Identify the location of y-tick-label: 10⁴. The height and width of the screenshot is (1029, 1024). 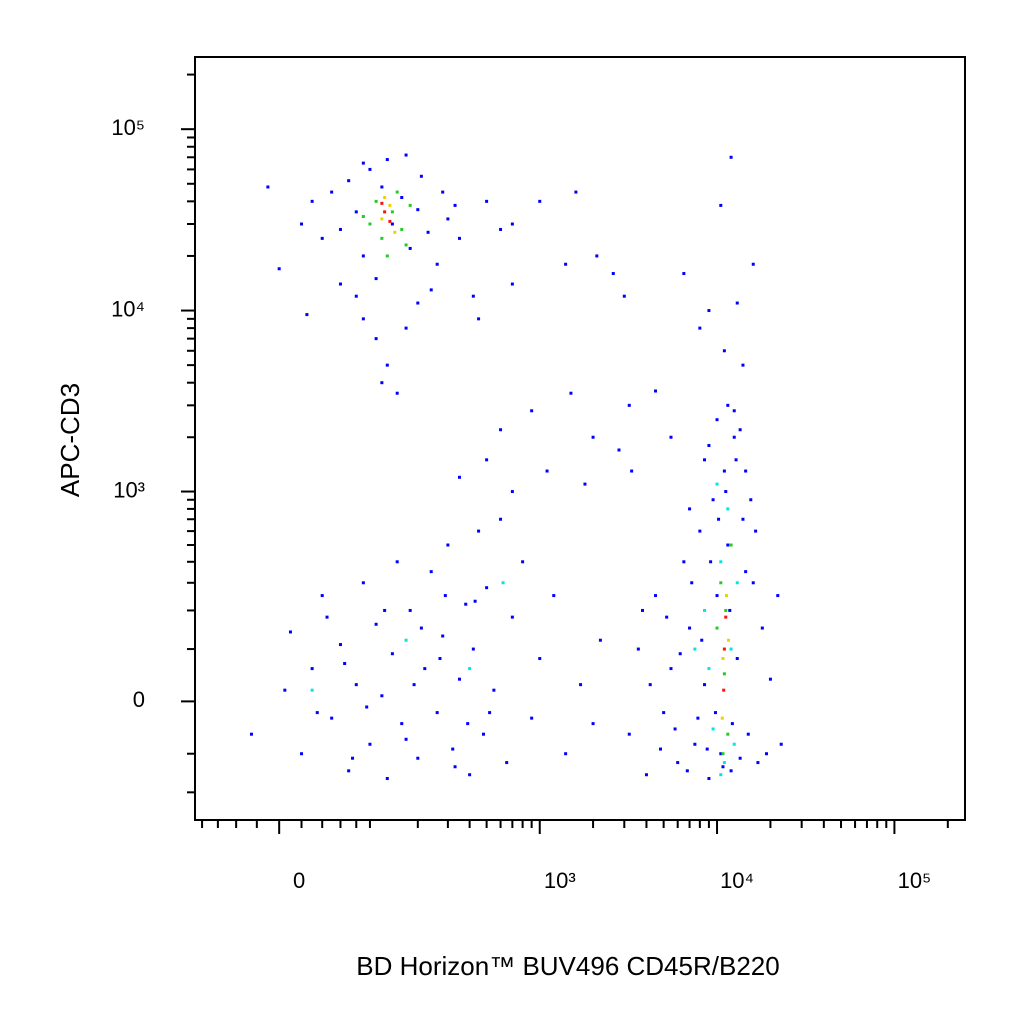
(128, 308).